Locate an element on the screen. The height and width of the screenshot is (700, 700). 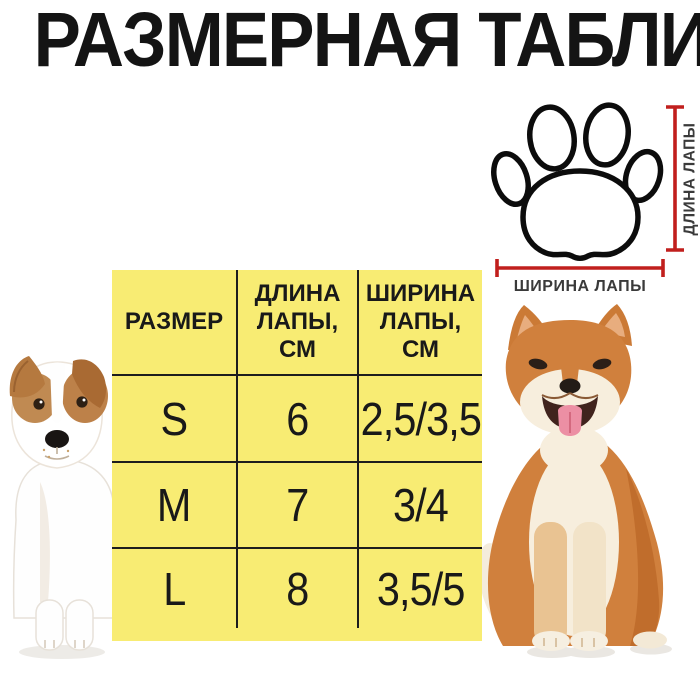
left-dog-nose is located at coordinates (57, 439).